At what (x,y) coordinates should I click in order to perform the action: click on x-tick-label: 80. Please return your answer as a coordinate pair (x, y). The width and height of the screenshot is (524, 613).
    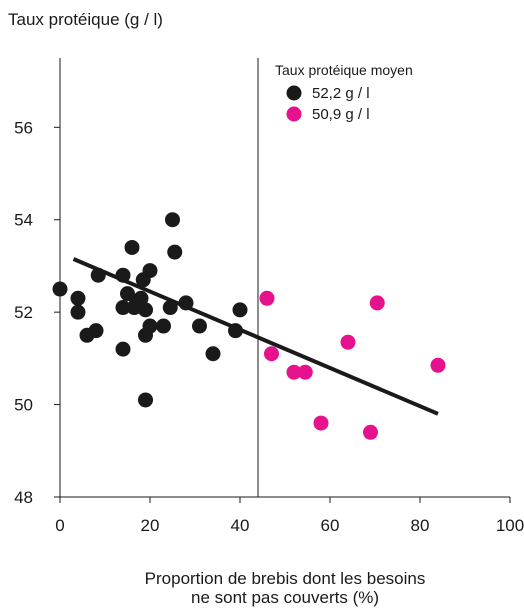
    Looking at the image, I should click on (420, 525).